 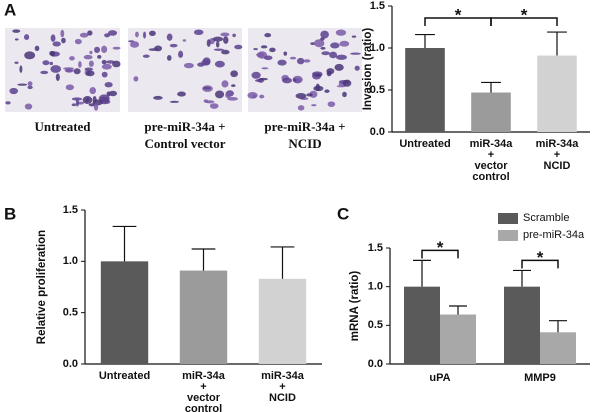 I want to click on significance-bracket, so click(x=524, y=22).